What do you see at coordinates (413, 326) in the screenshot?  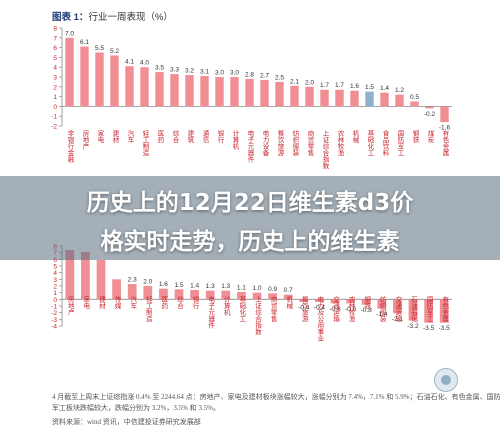 I see `bar-value-label: -3.2` at bounding box center [413, 326].